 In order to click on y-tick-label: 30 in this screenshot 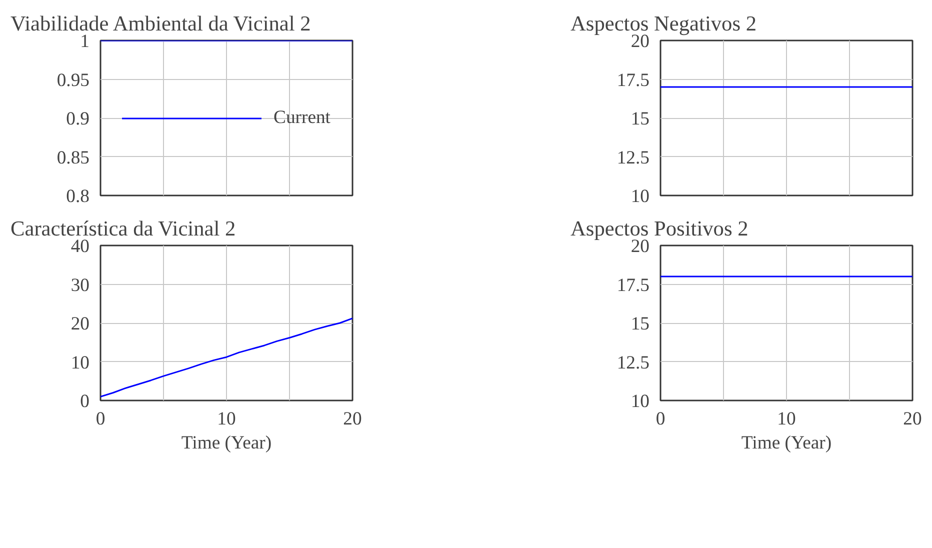, I will do `click(80, 285)`.